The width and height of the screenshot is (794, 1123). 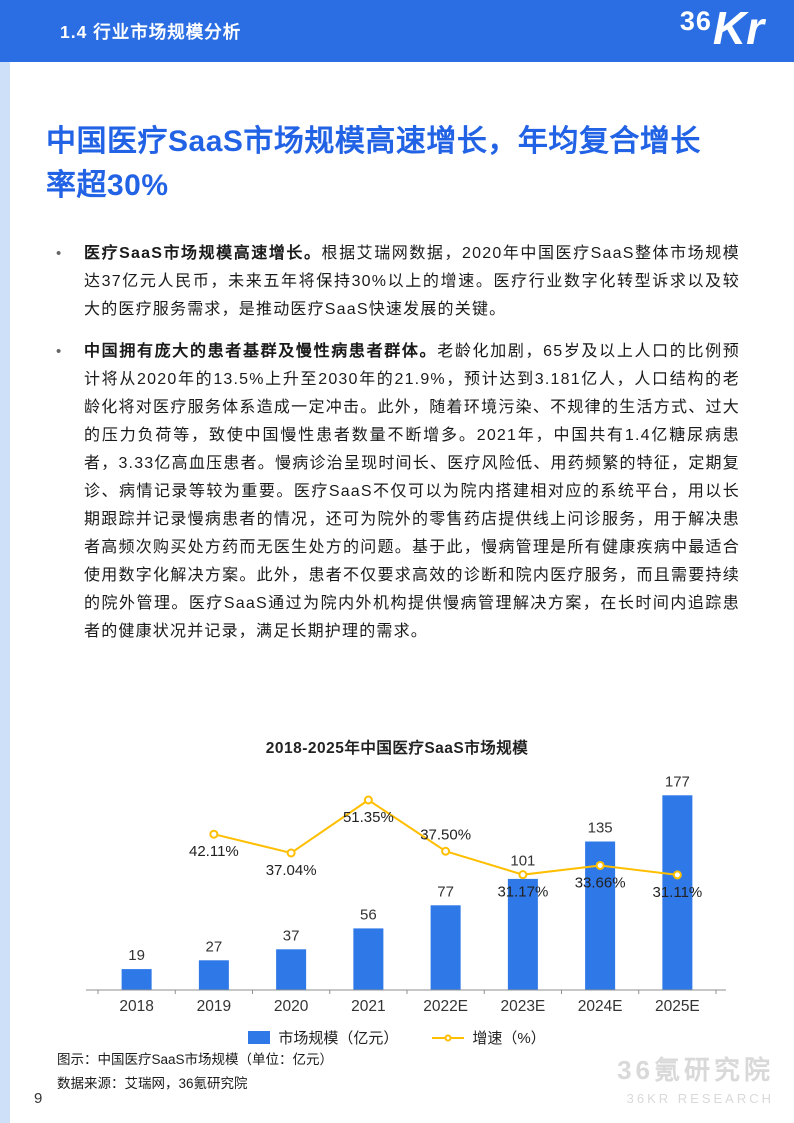 What do you see at coordinates (151, 31) in the screenshot?
I see `section-title: 1.4 行业市场规模分析` at bounding box center [151, 31].